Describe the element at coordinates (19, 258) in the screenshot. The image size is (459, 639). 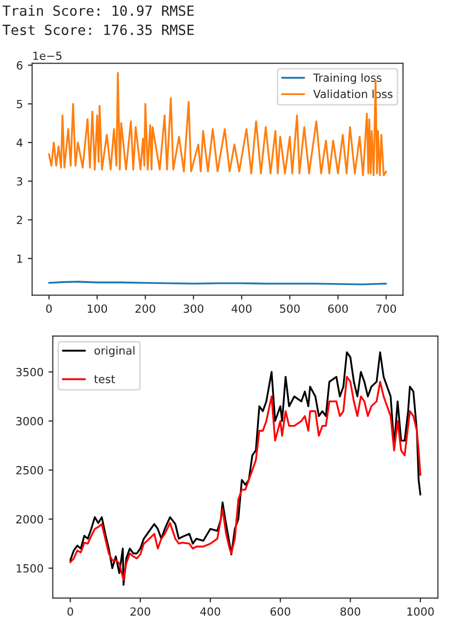
I see `y-tick-label: 1` at that location.